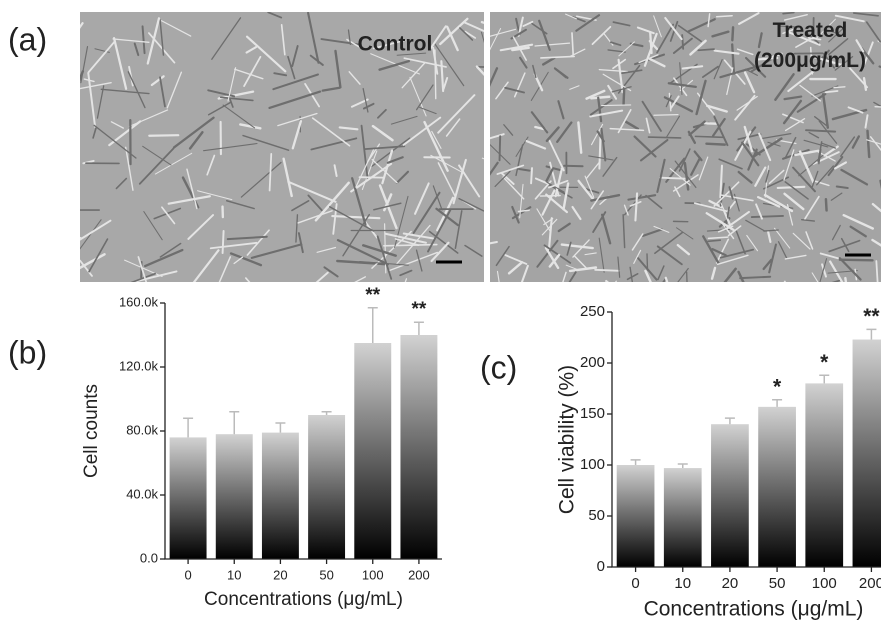  What do you see at coordinates (601, 566) in the screenshot?
I see `y-tick-label: 0` at bounding box center [601, 566].